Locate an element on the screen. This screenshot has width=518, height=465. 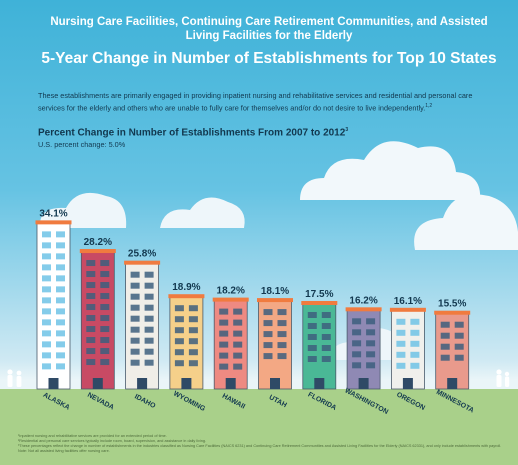
data-label: 34.1% is located at coordinates (53, 213).